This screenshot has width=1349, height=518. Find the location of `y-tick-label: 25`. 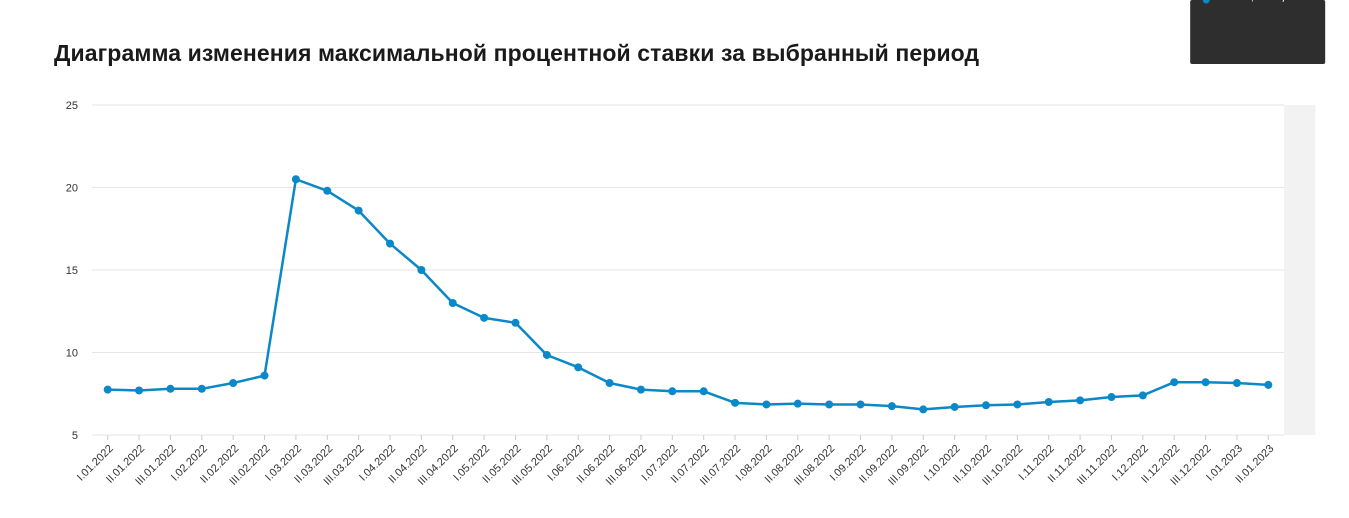

y-tick-label: 25 is located at coordinates (72, 106).